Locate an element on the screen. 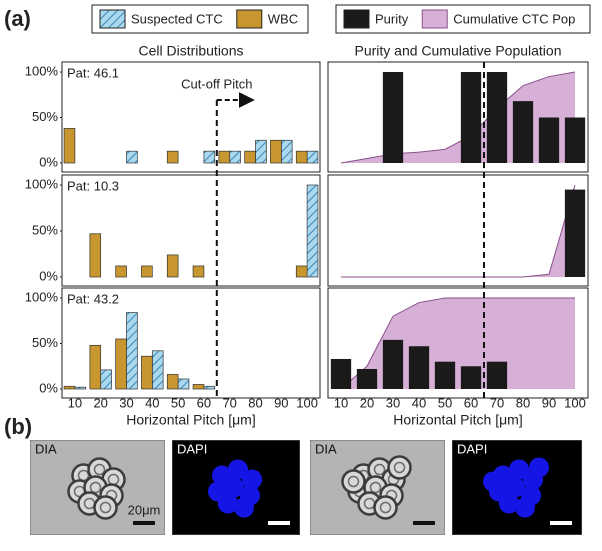  x-tick-label: 60 is located at coordinates (471, 402).